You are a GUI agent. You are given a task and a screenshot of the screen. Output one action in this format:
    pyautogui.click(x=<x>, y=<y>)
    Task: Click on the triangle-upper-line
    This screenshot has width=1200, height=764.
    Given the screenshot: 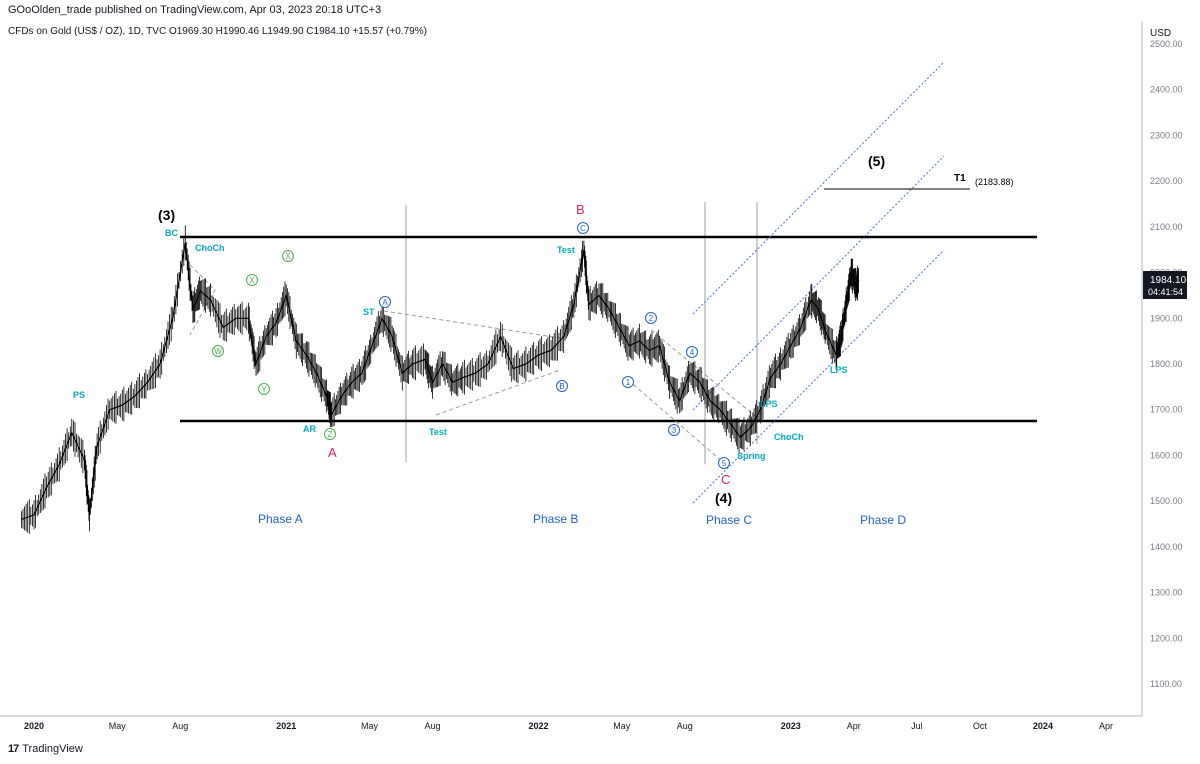 What is the action you would take?
    pyautogui.click(x=472, y=324)
    